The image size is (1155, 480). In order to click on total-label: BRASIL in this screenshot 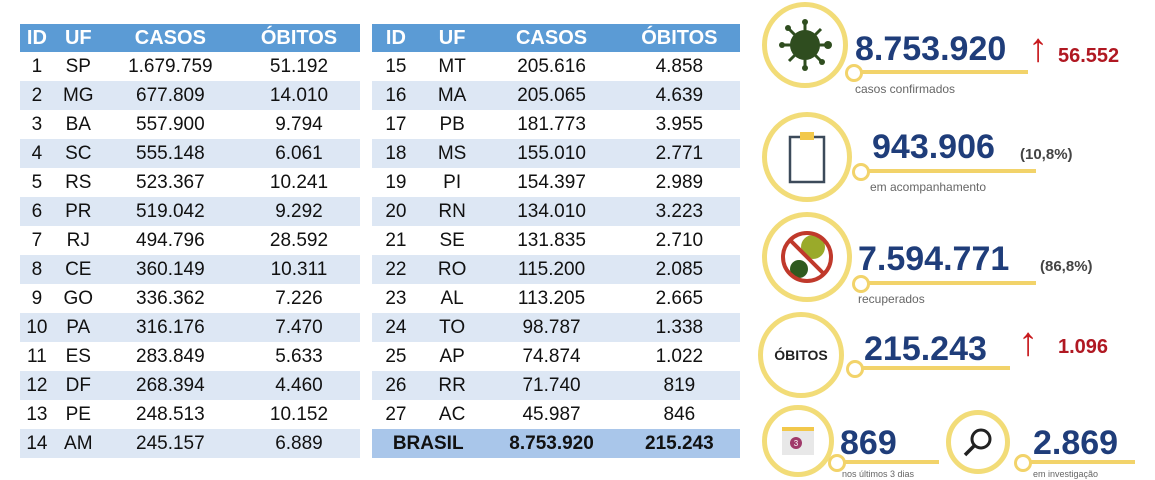, I will do `click(428, 443)`.